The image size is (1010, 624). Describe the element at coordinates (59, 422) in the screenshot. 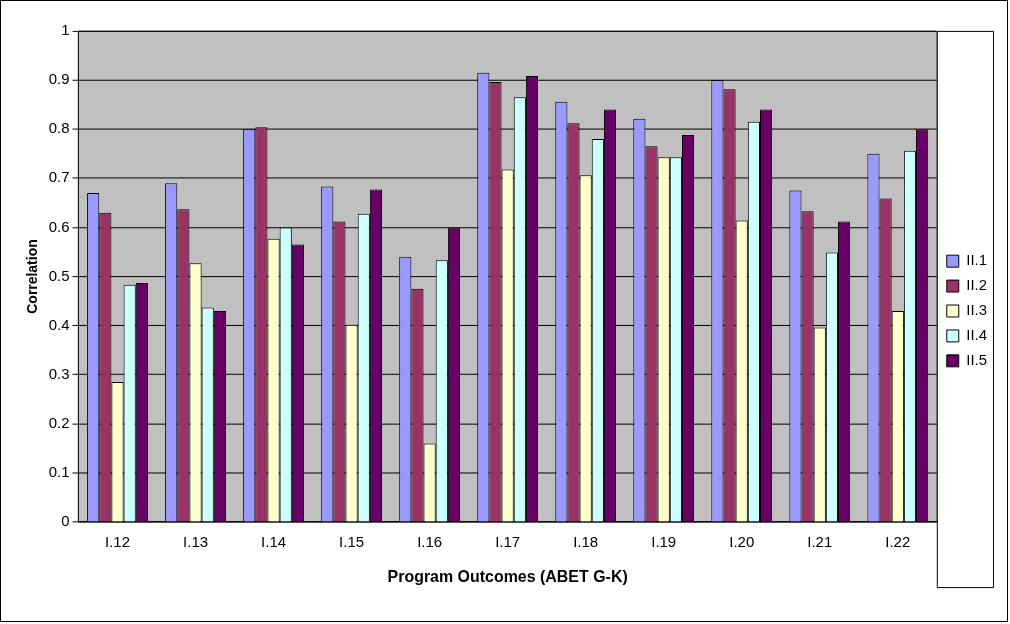

I see `y-tick-label: 0.2` at that location.